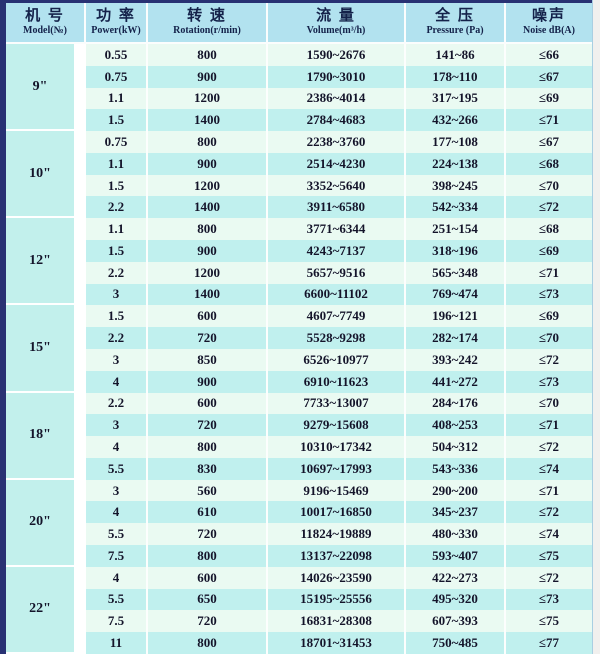  What do you see at coordinates (337, 643) in the screenshot?
I see `volume-cell: 18701~31453` at bounding box center [337, 643].